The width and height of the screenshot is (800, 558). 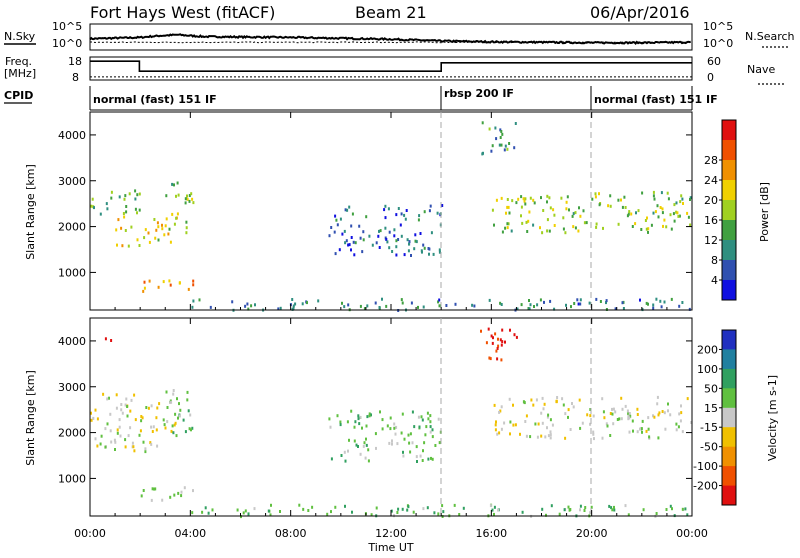 What do you see at coordinates (711, 180) in the screenshot?
I see `power-cbar-tick-label: 24` at bounding box center [711, 180].